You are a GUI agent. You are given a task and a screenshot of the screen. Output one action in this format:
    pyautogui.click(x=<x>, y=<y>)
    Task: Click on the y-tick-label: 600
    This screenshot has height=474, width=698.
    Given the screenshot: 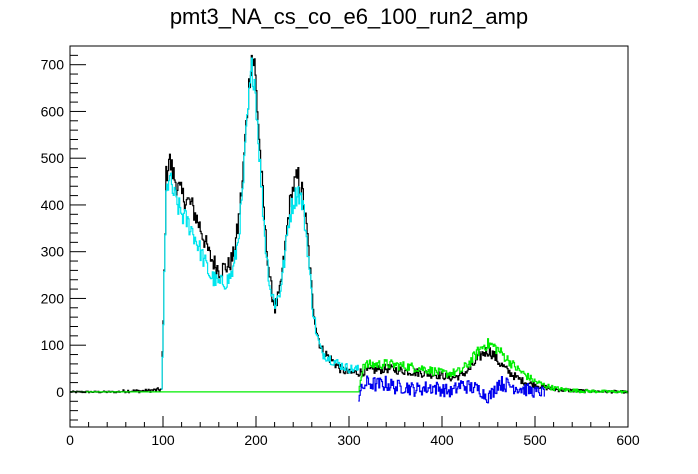 What is the action you would take?
    pyautogui.click(x=53, y=111)
    